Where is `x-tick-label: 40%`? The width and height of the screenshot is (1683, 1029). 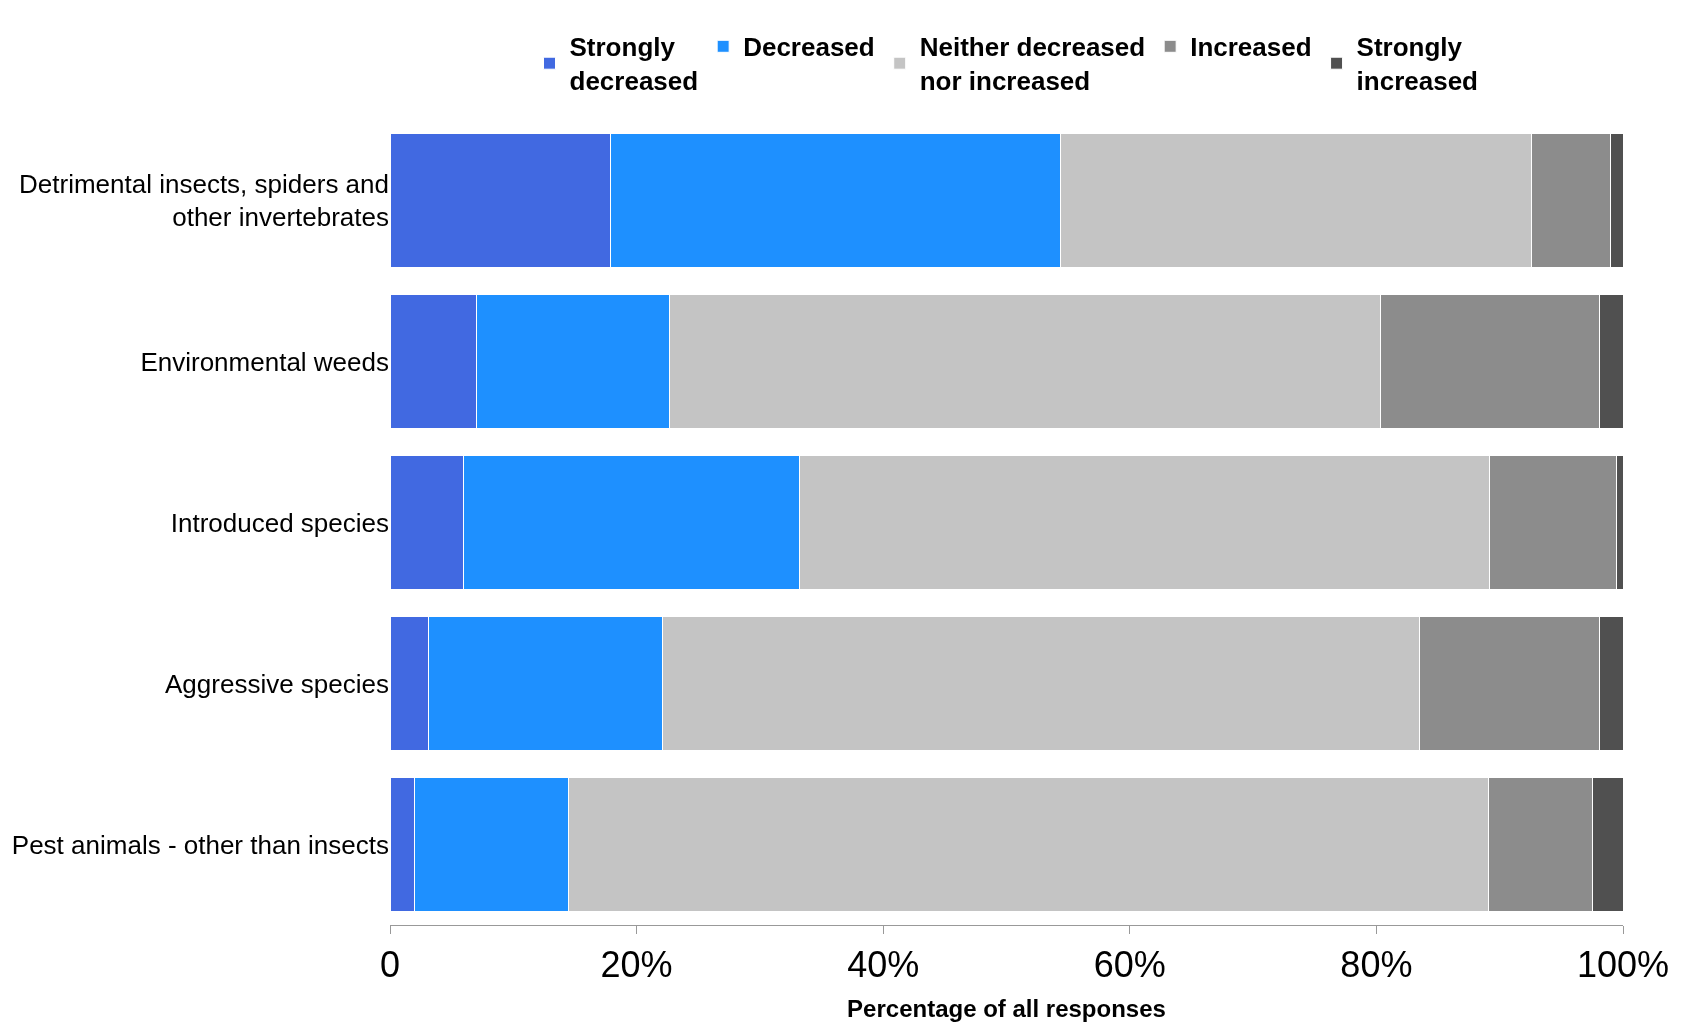 x-tick-label: 40% is located at coordinates (883, 965).